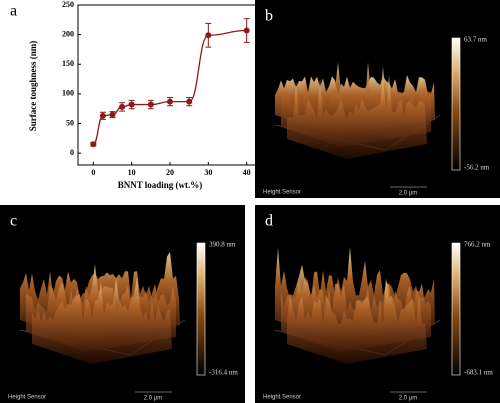 This screenshot has height=403, width=500. Describe the element at coordinates (93, 172) in the screenshot. I see `x-tick-label: 0` at that location.